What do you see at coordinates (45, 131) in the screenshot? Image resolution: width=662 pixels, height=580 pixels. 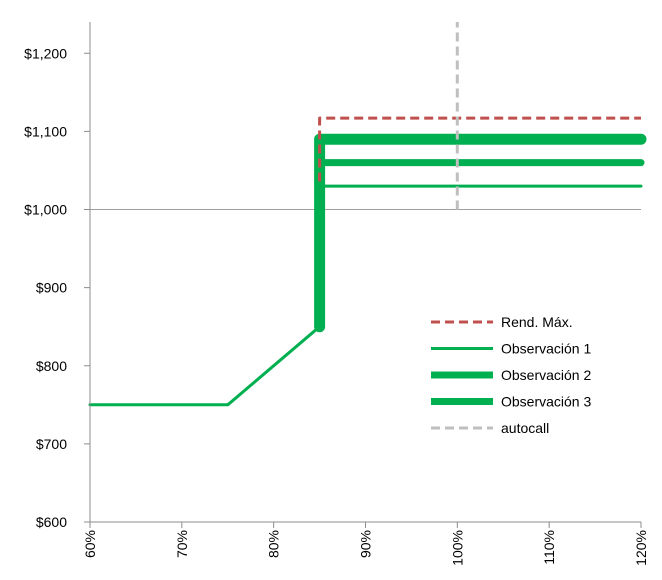 I see `y-tick-label: $1,100` at bounding box center [45, 131].